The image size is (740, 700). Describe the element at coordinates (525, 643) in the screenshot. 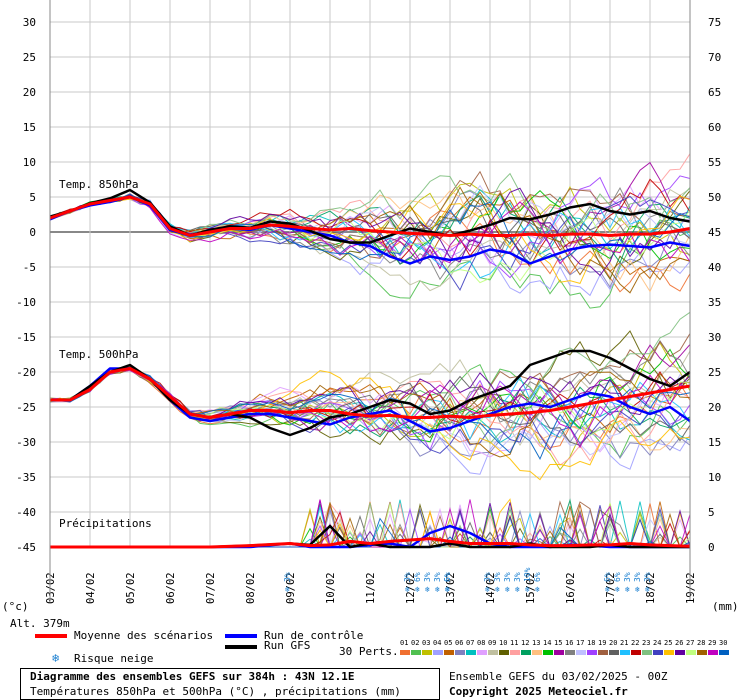

I see `pert-number: 12` at that location.